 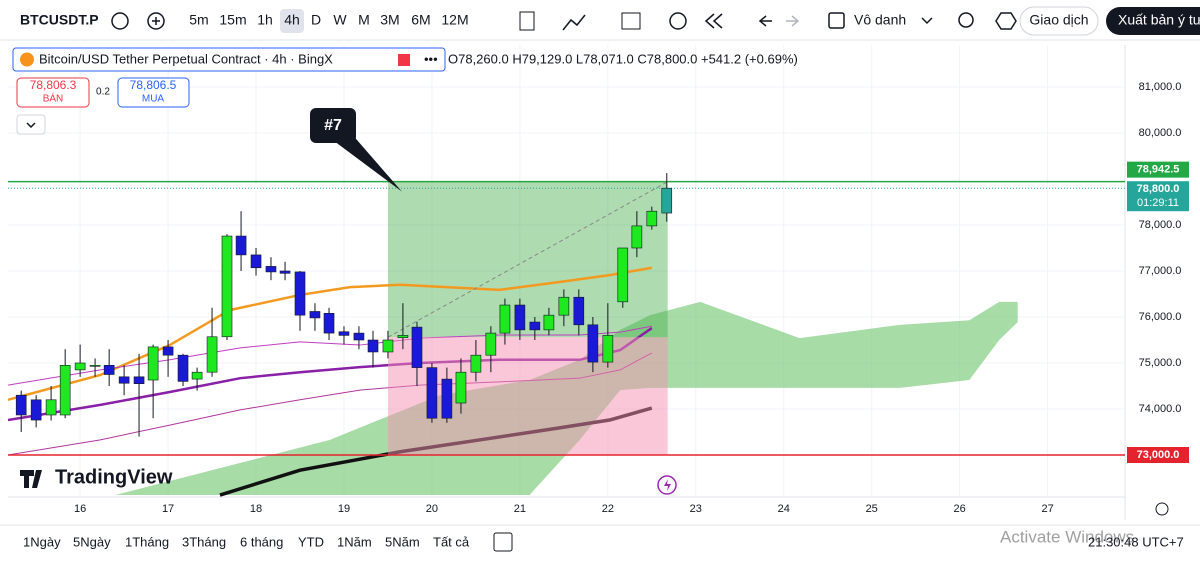 I want to click on sell-label: BÁN, so click(x=53, y=98).